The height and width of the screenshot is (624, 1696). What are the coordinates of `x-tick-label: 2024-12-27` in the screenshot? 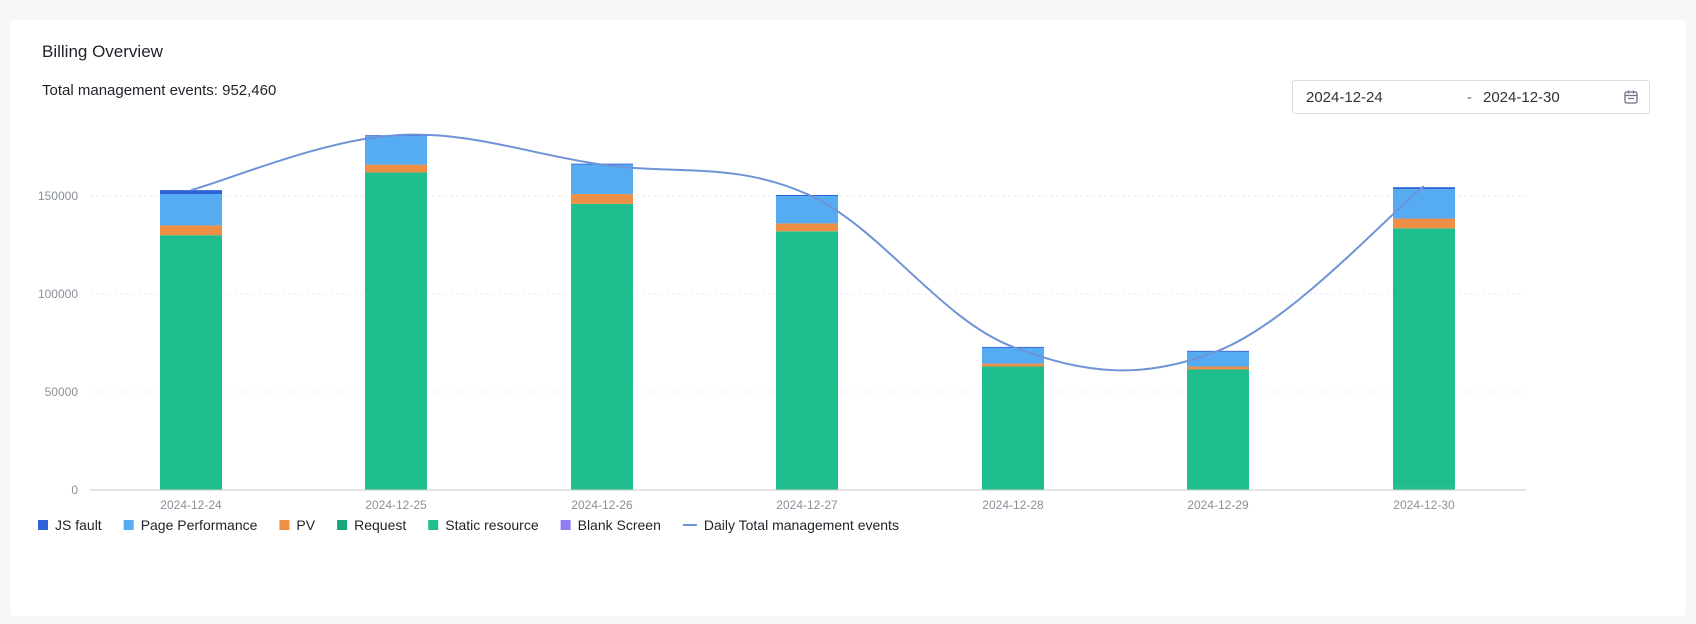 It's located at (807, 505).